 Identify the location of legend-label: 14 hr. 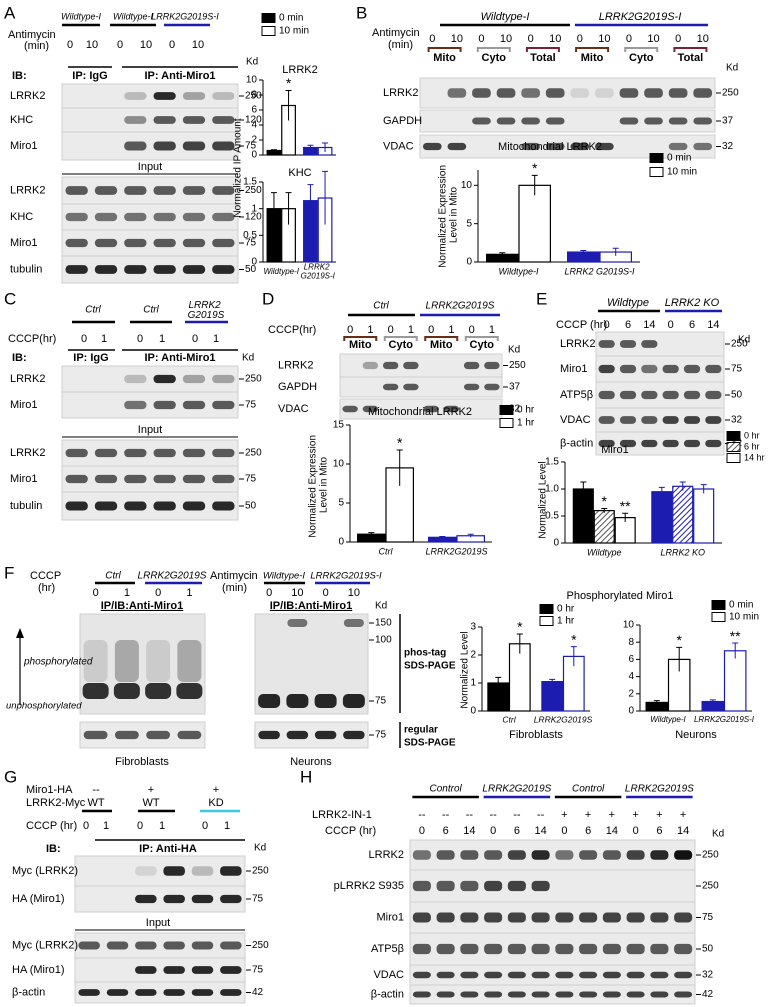
(754, 457).